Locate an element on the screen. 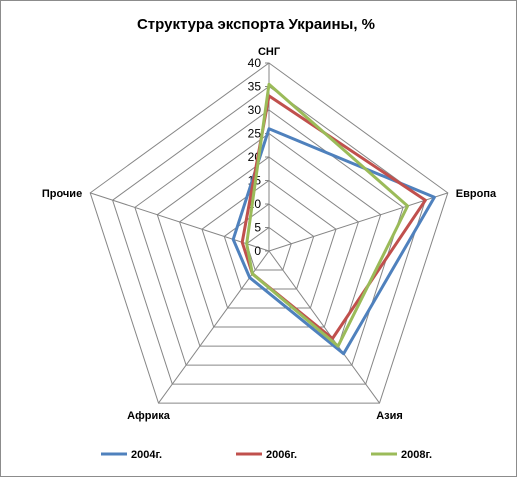  tick-label: 25 is located at coordinates (255, 134).